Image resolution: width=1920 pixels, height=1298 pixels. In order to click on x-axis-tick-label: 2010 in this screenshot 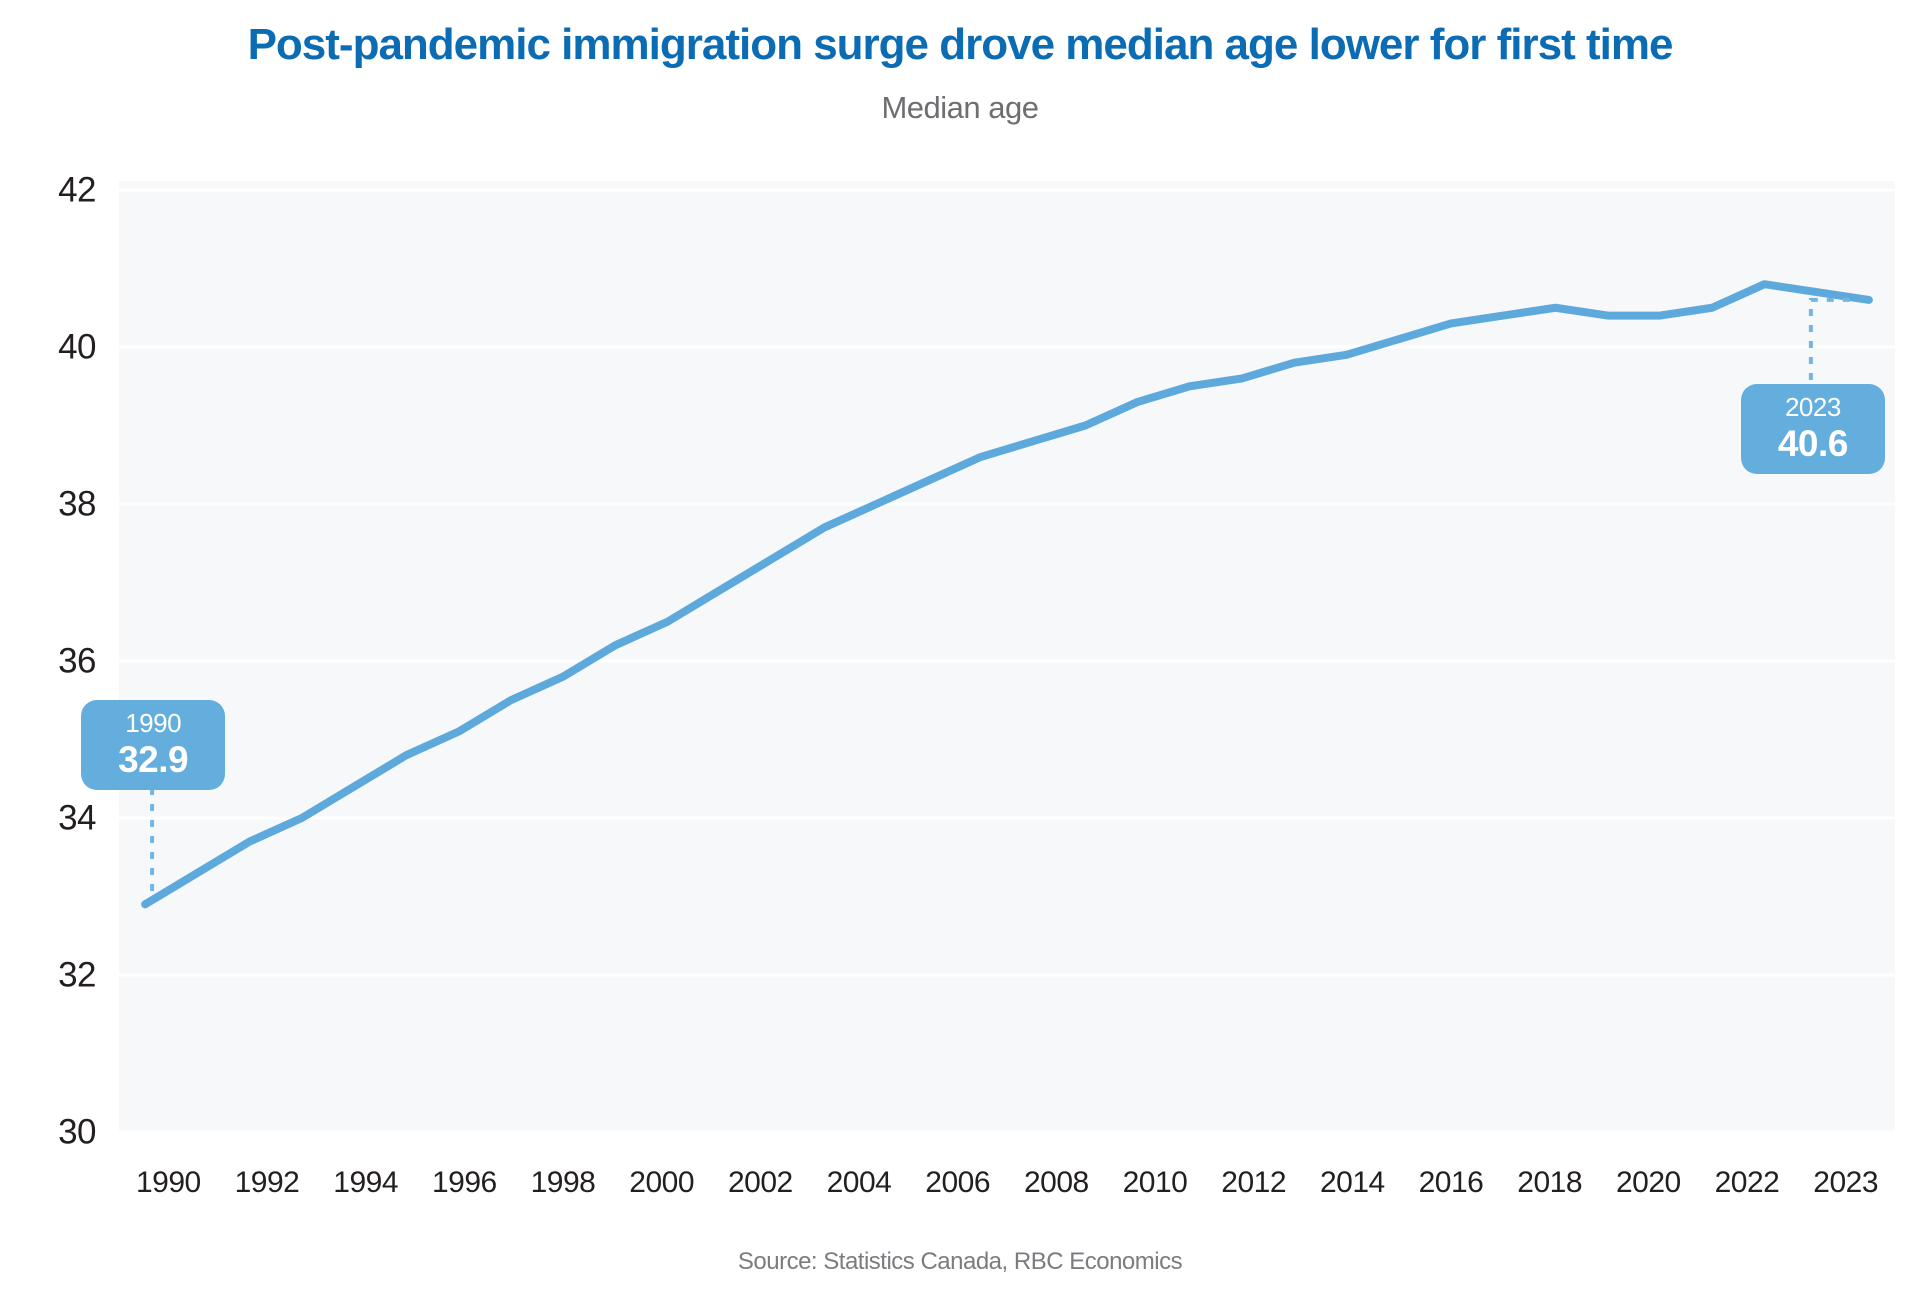, I will do `click(1155, 1182)`.